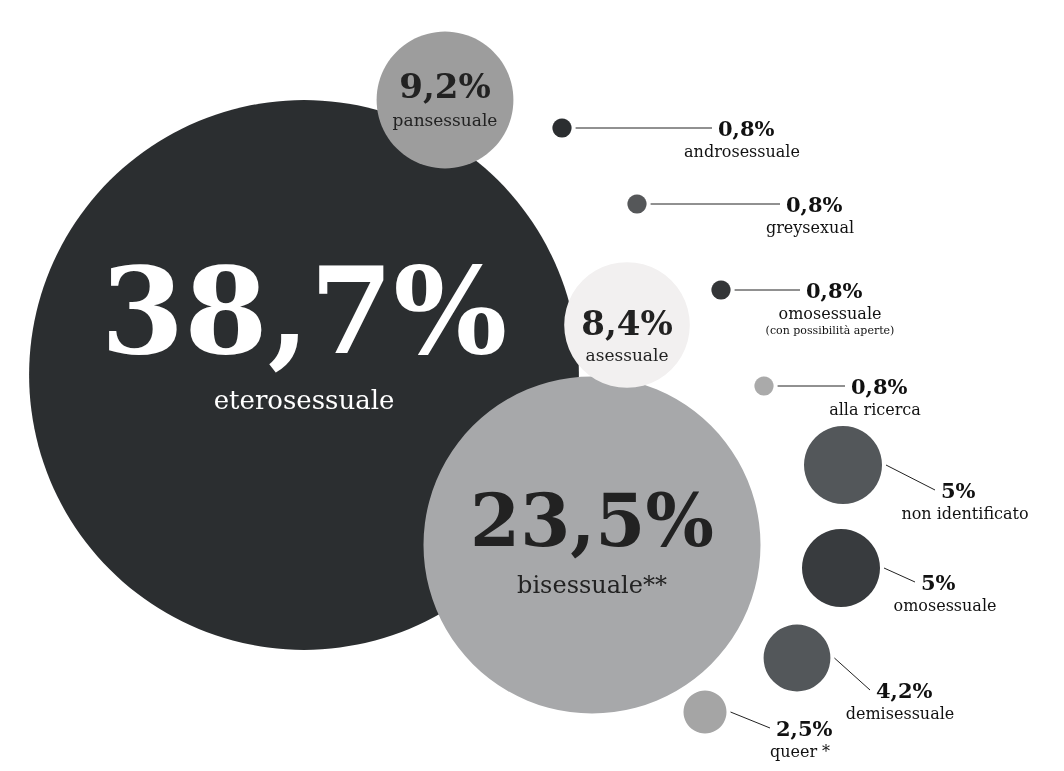  What do you see at coordinates (965, 513) in the screenshot?
I see `category-label: non identificato` at bounding box center [965, 513].